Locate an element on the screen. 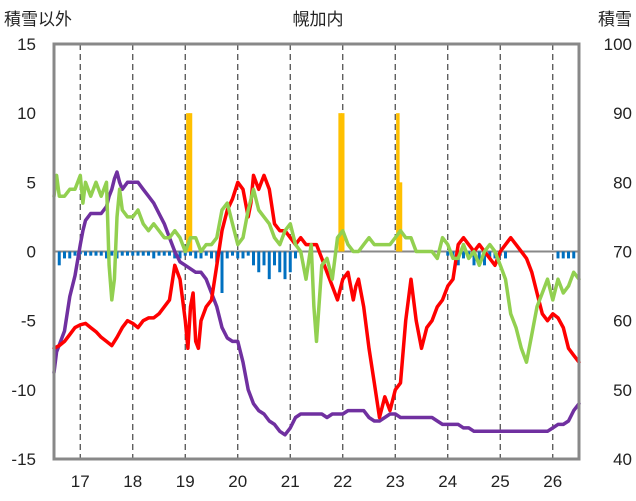 This screenshot has width=636, height=501. x-tick: 24 is located at coordinates (447, 481).